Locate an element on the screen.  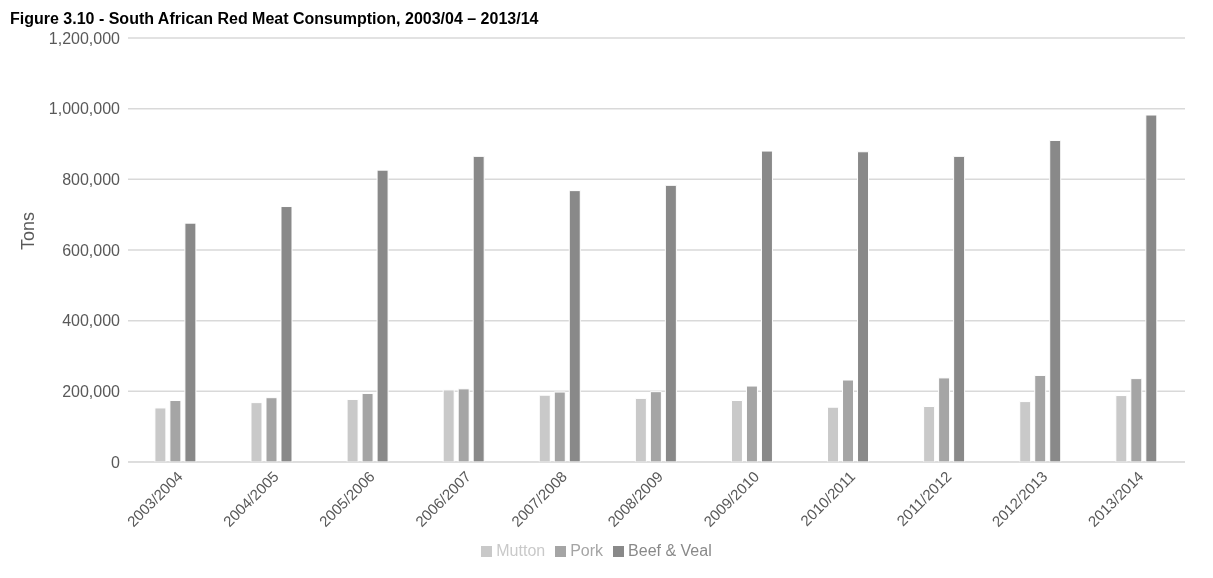
legend-label: Beef & Veal is located at coordinates (670, 550).